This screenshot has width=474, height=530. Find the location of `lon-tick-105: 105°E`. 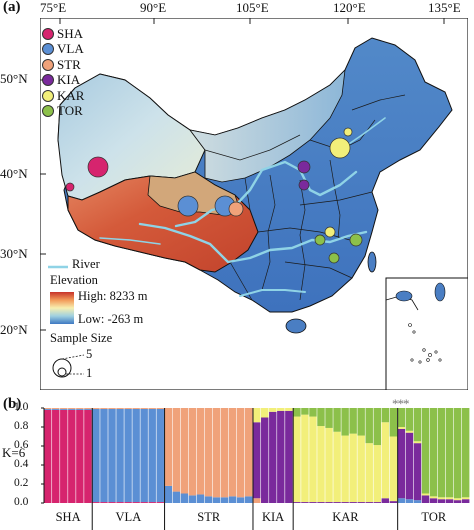

lon-tick-105: 105°E is located at coordinates (252, 7).